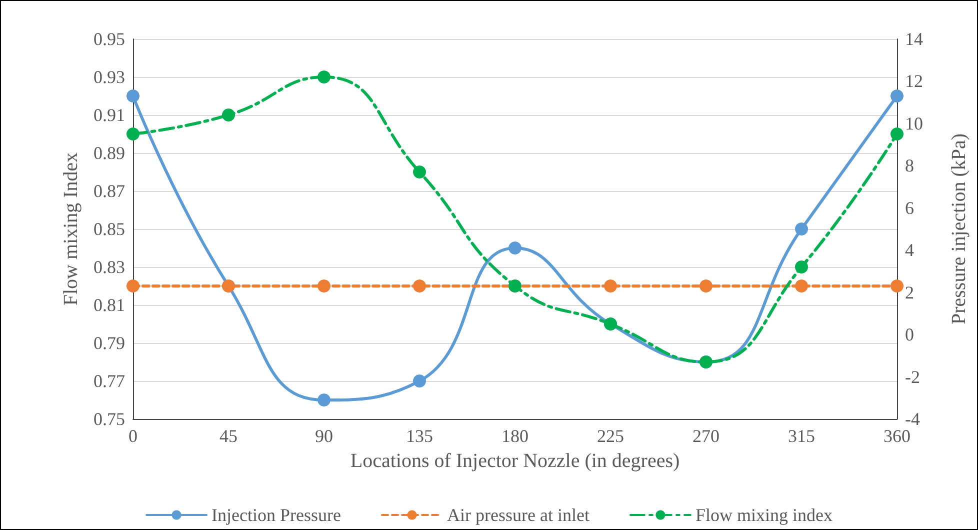  Describe the element at coordinates (109, 39) in the screenshot. I see `y-tick-label: 0.95` at that location.